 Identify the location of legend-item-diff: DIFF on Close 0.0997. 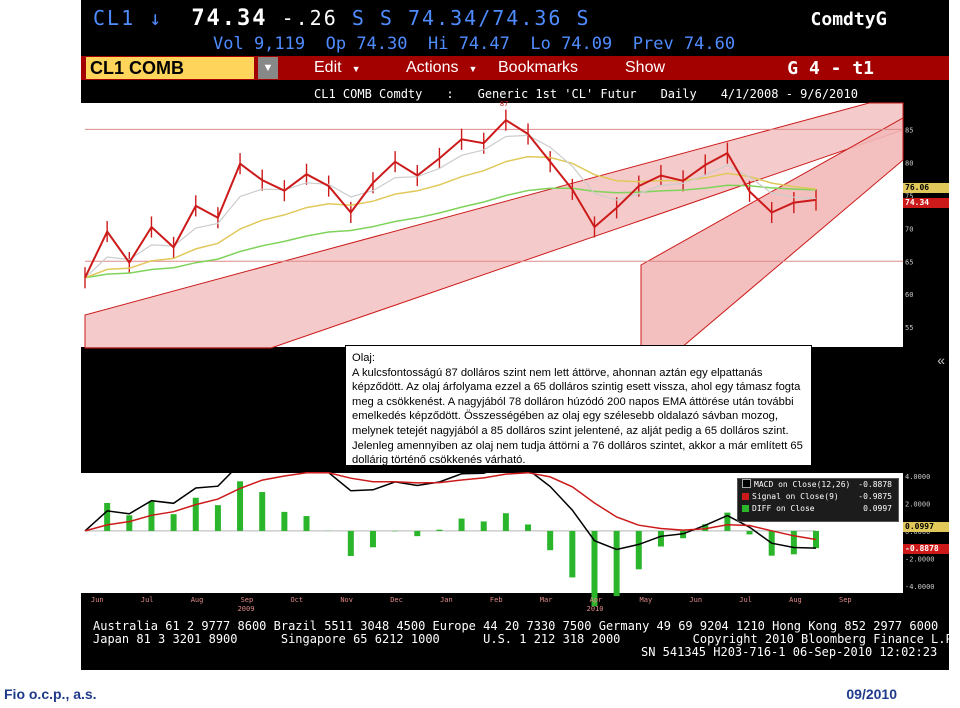
(818, 509).